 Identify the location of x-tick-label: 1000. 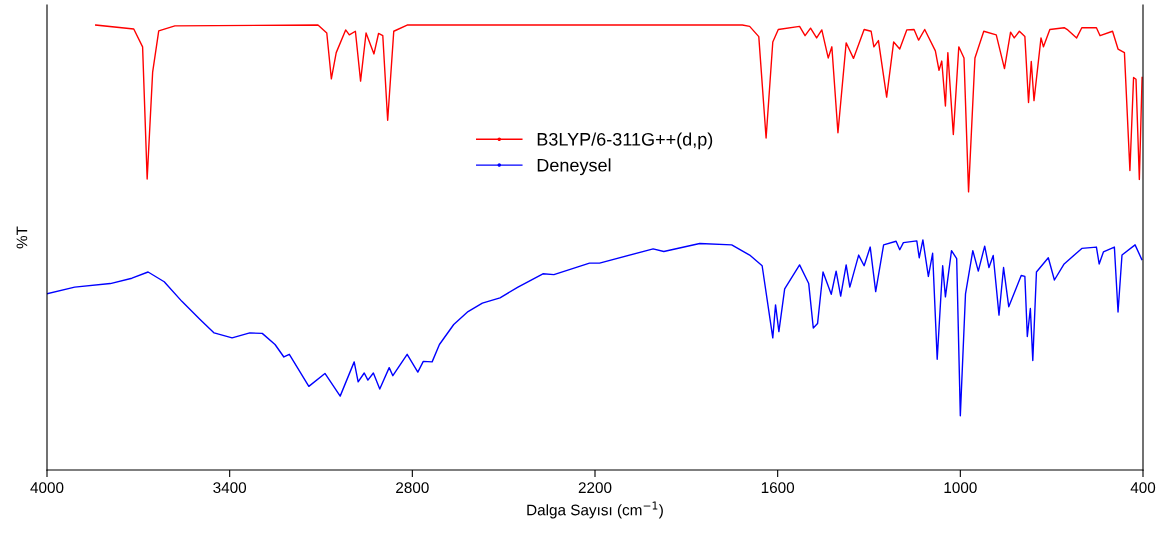
(960, 488).